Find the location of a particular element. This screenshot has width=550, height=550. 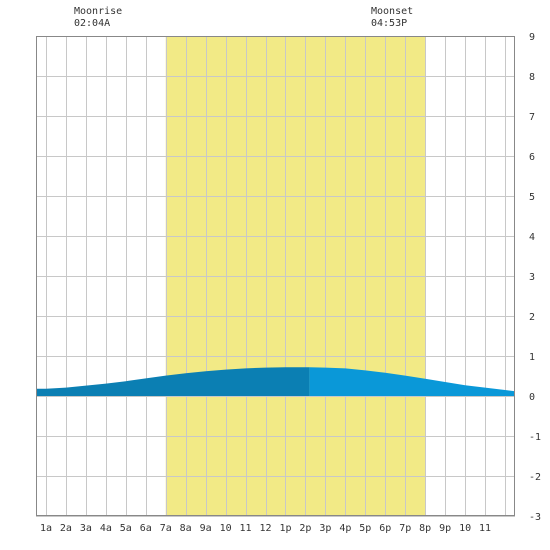

x-tick-label: 4a is located at coordinates (106, 528).